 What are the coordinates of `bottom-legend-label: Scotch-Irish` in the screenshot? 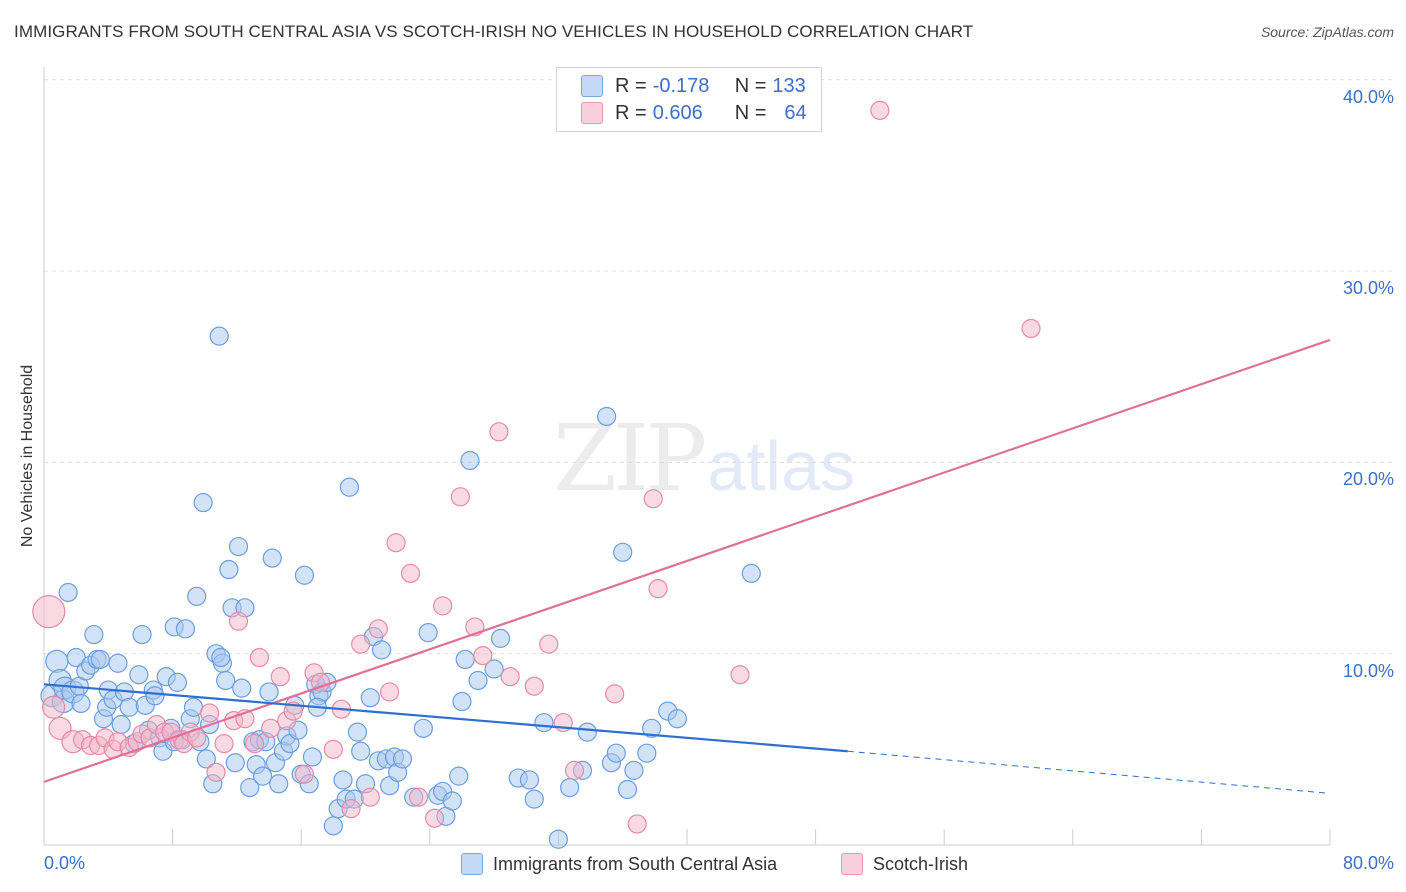 It's located at (921, 863).